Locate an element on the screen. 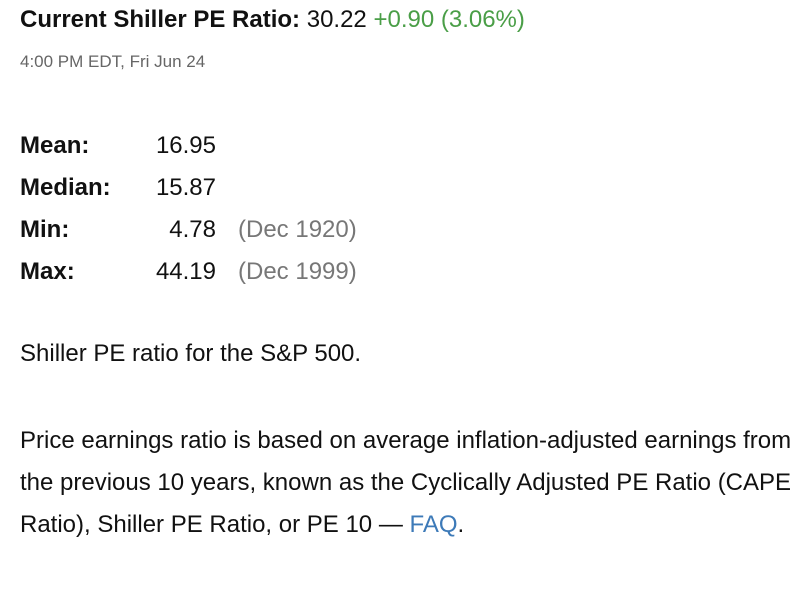 The height and width of the screenshot is (593, 797). faq-link: FAQ is located at coordinates (433, 524).